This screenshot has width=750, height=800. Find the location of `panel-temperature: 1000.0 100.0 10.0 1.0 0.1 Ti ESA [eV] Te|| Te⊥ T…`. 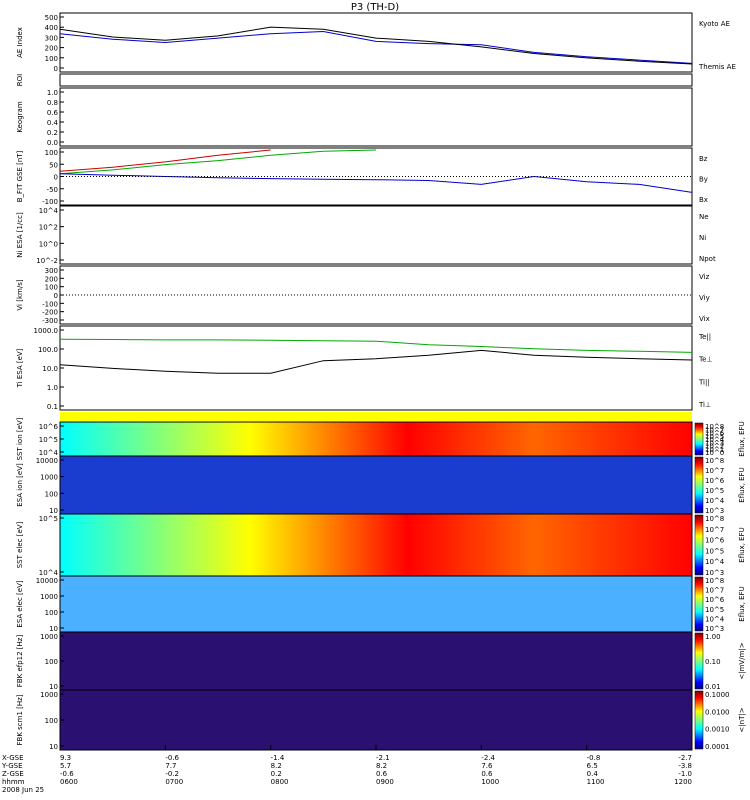

panel-temperature: 1000.0 100.0 10.0 1.0 0.1 Ti ESA [eV] Te|| Te⊥ T… is located at coordinates (364, 368).